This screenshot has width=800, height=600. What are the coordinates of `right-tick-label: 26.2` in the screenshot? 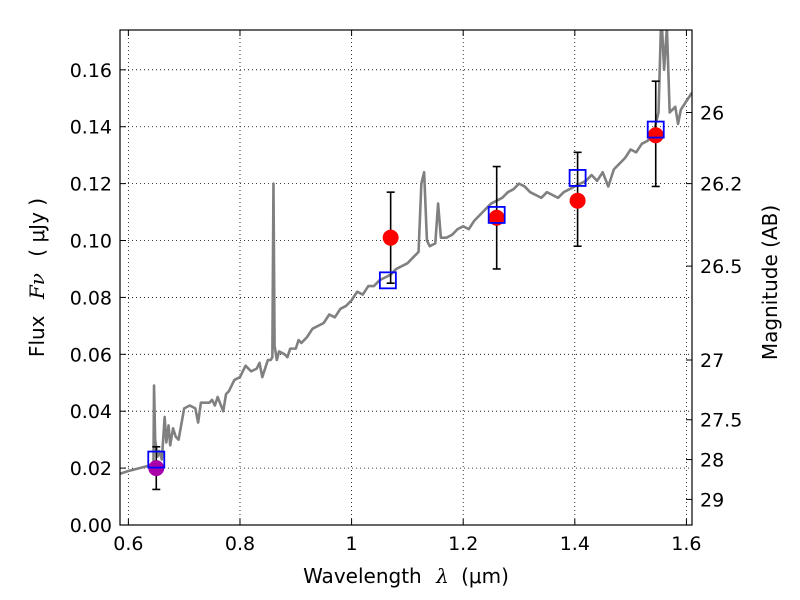 It's located at (721, 185).